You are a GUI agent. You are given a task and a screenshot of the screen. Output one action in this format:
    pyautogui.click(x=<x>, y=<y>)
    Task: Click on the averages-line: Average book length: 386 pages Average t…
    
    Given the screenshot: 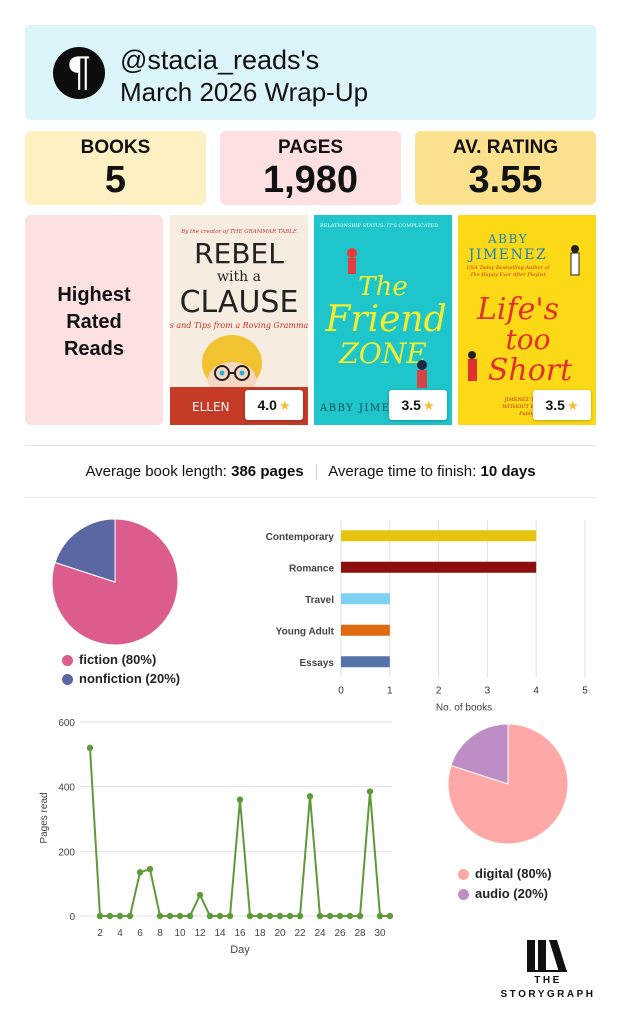 What is the action you would take?
    pyautogui.click(x=310, y=472)
    